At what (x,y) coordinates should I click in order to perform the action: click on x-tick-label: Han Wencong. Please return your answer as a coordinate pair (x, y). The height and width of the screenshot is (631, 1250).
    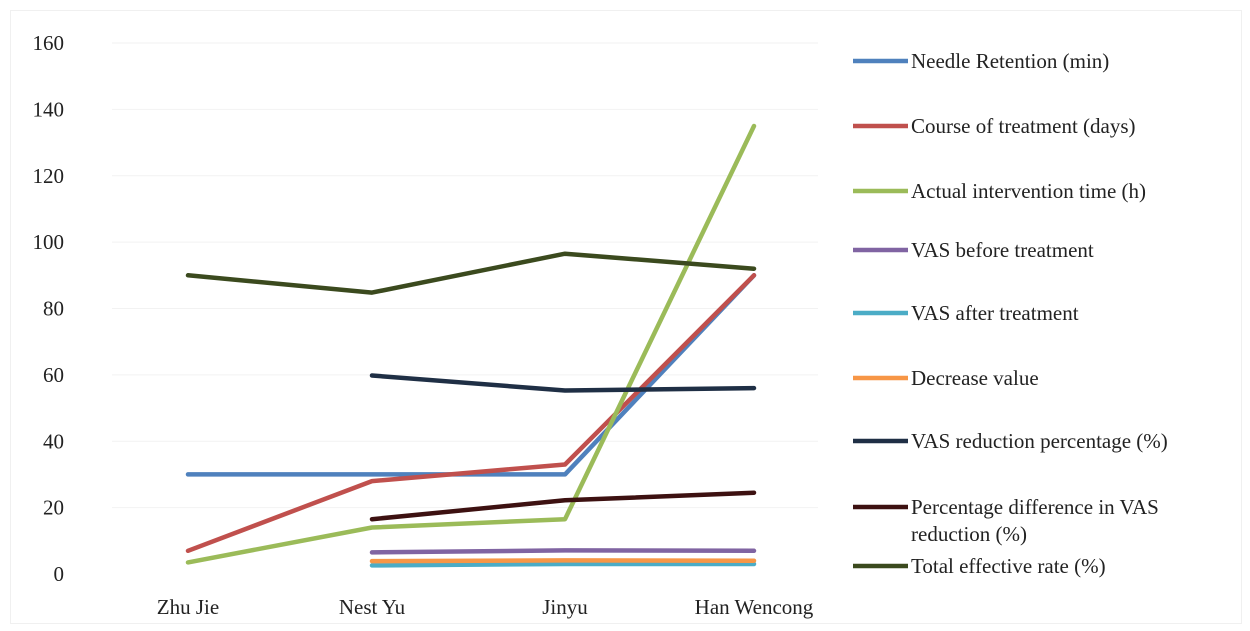
    Looking at the image, I should click on (754, 607).